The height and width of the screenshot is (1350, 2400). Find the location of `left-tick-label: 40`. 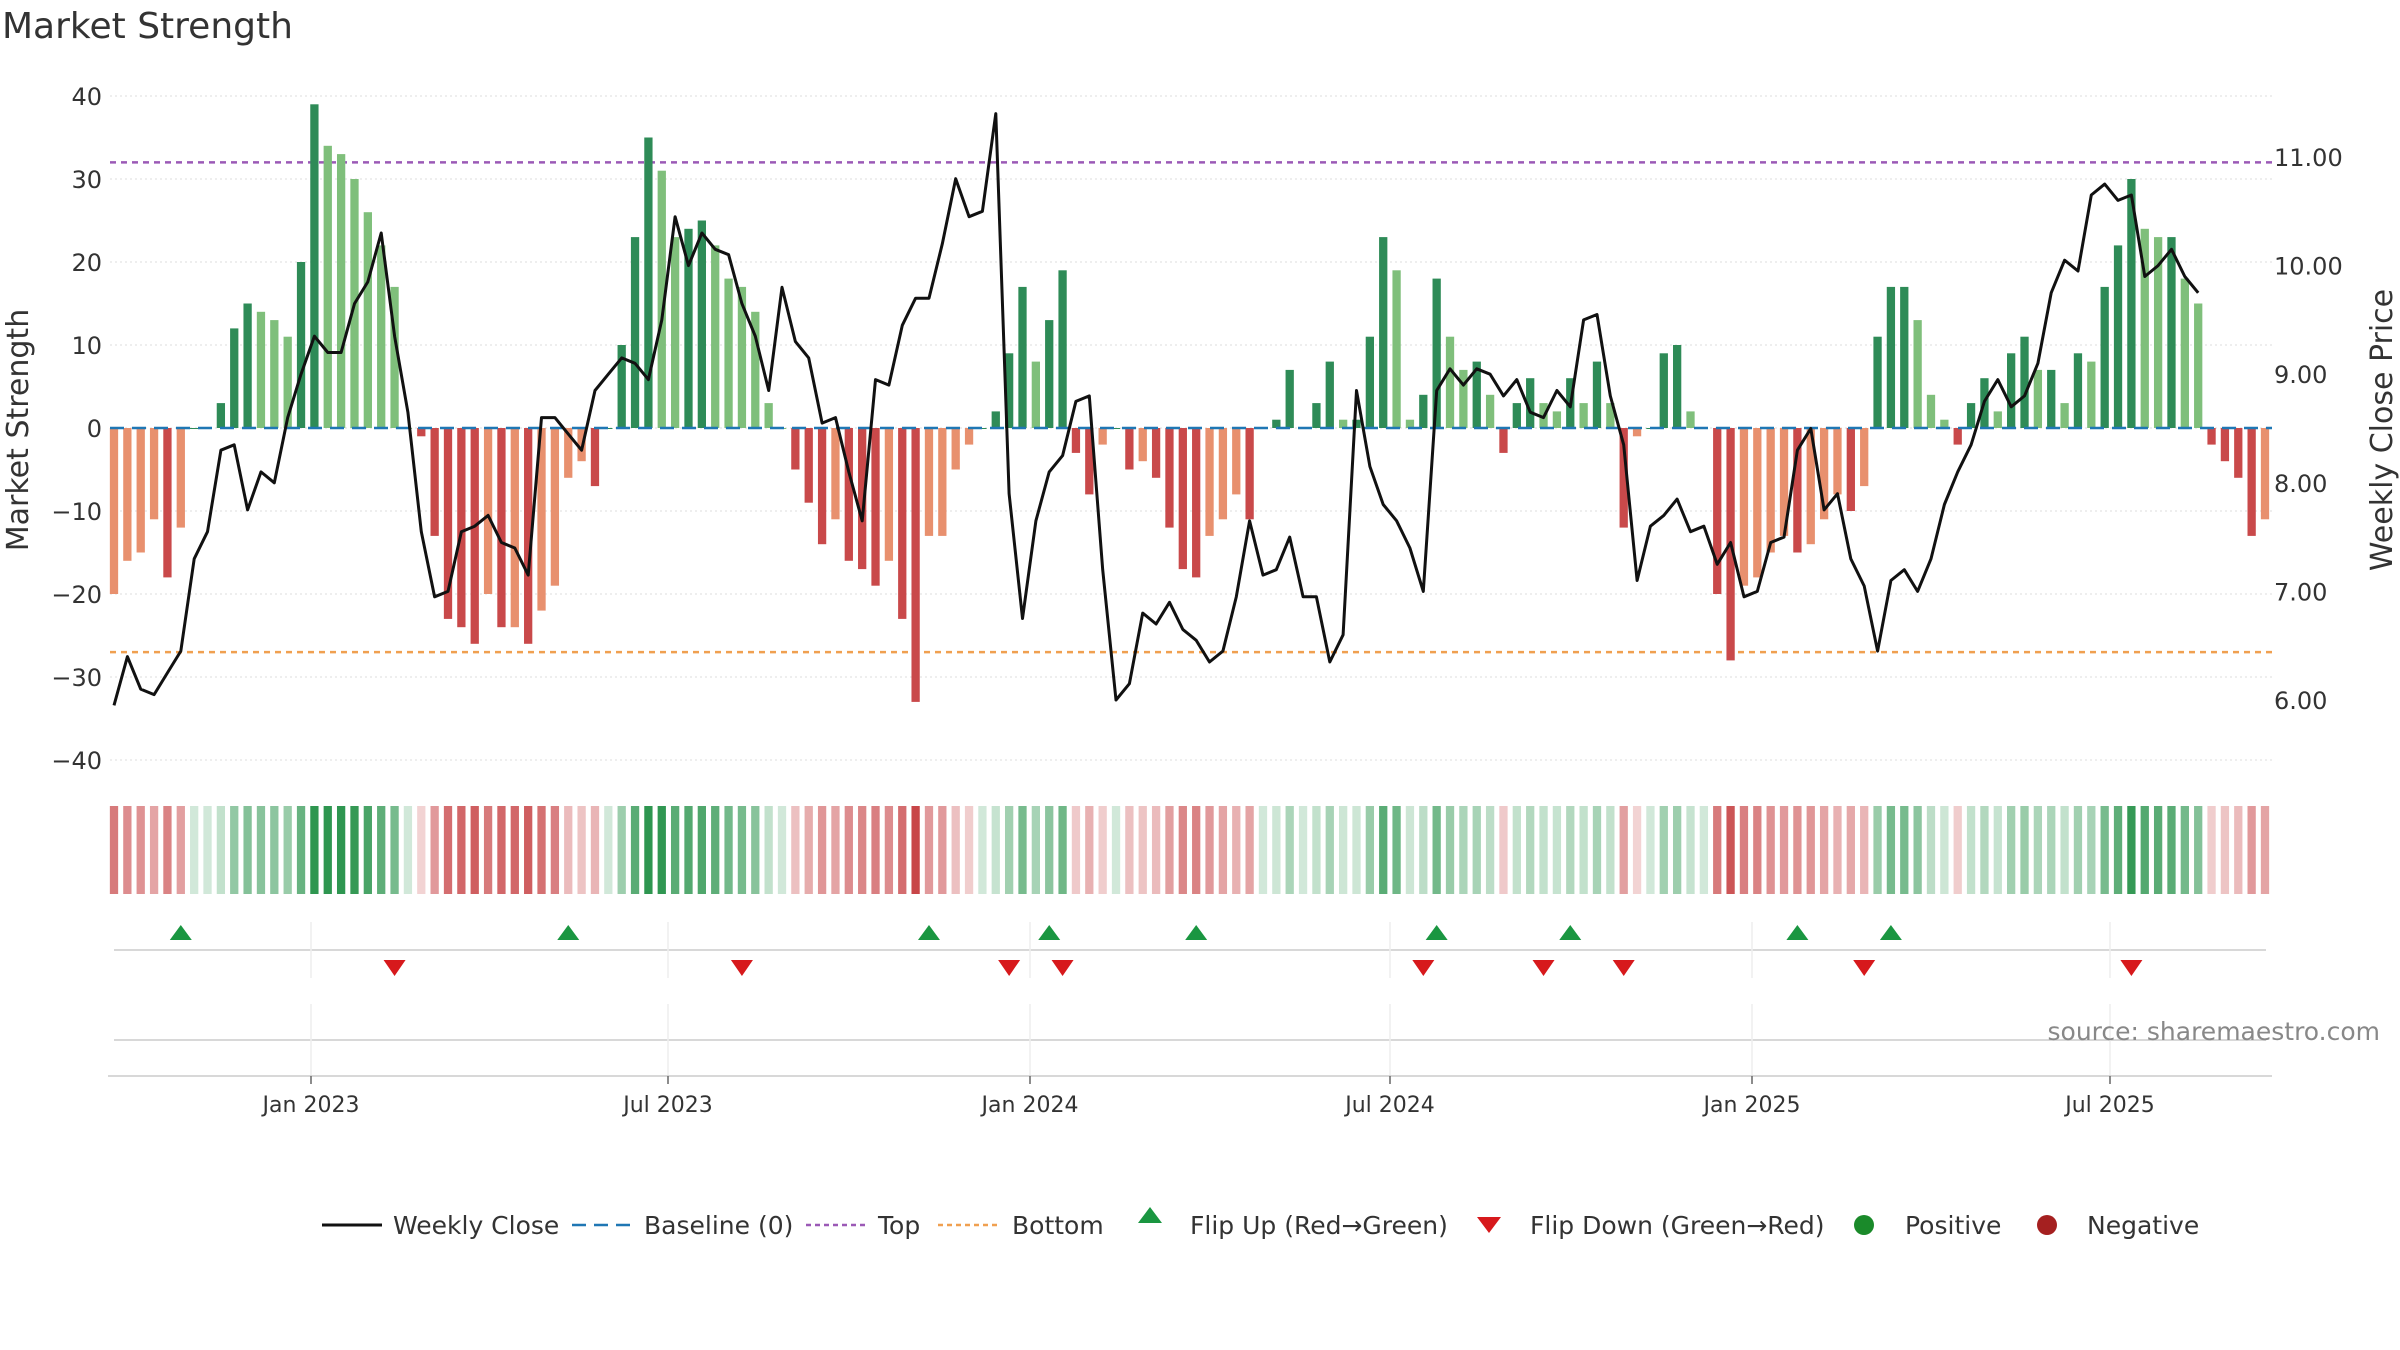

left-tick-label: 40 is located at coordinates (86, 97).